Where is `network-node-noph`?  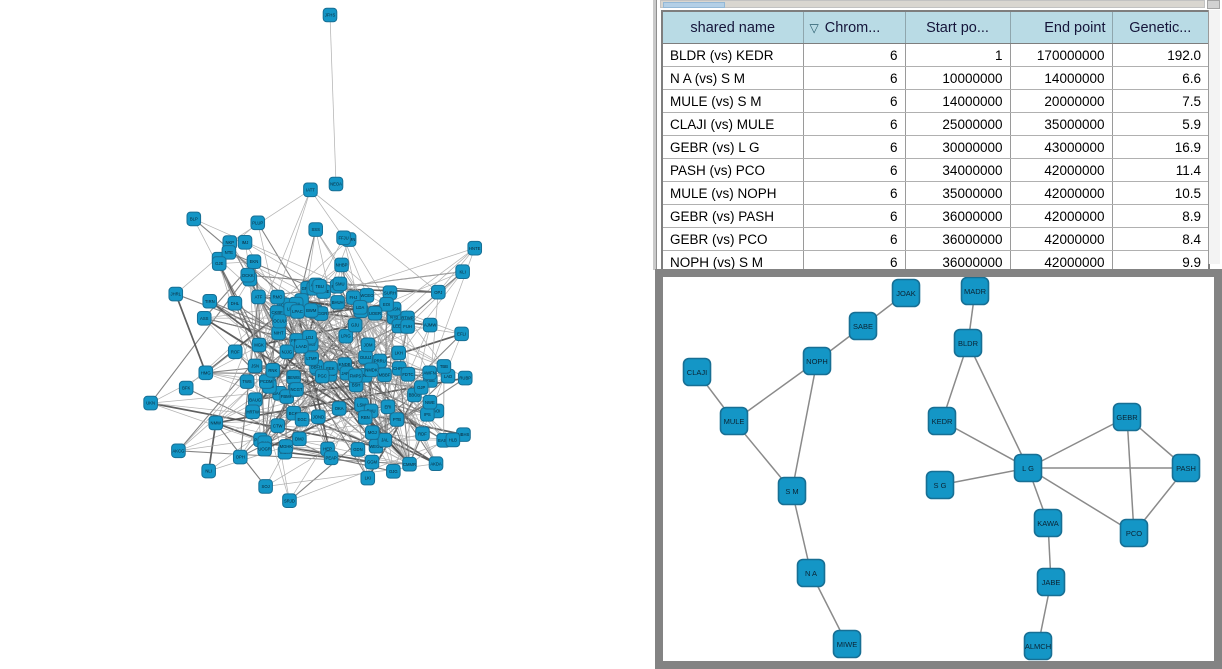
network-node-noph is located at coordinates (817, 361).